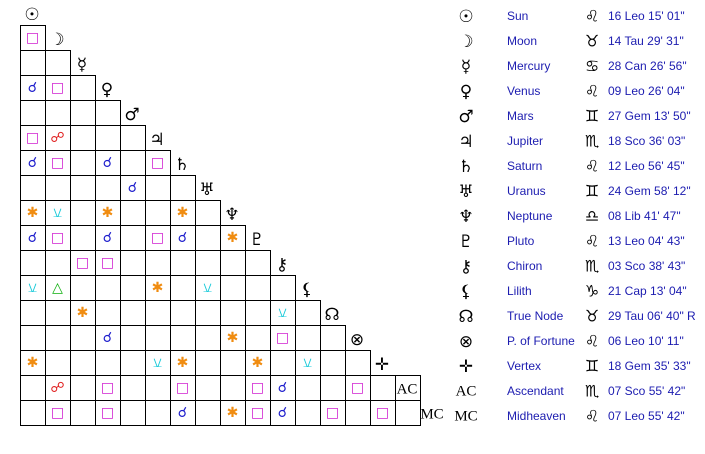  I want to click on grid-planet-glyph: MC, so click(431, 414).